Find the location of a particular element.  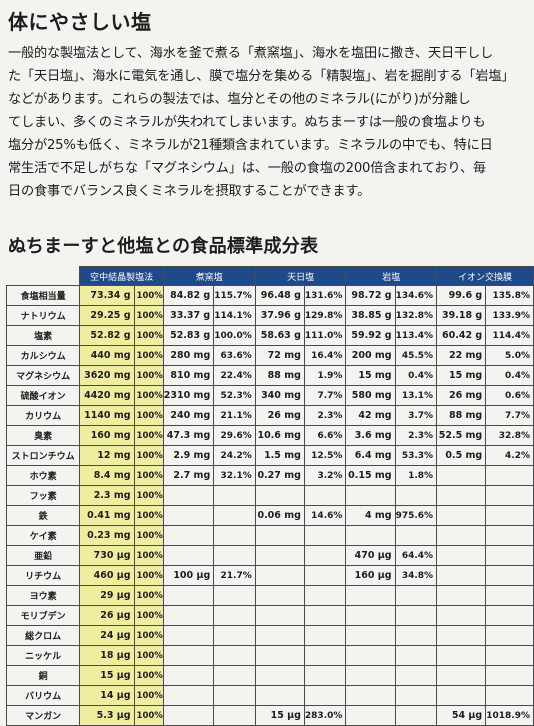

table-header-row: 空中結晶製塩法 煮窯塩 天日塩 岩塩 イオン交換膜 is located at coordinates (270, 276).